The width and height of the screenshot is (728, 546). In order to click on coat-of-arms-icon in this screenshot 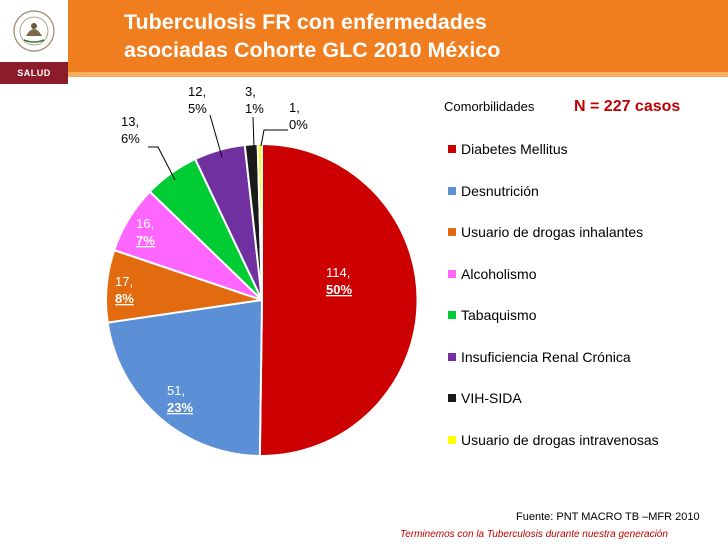, I will do `click(34, 31)`.